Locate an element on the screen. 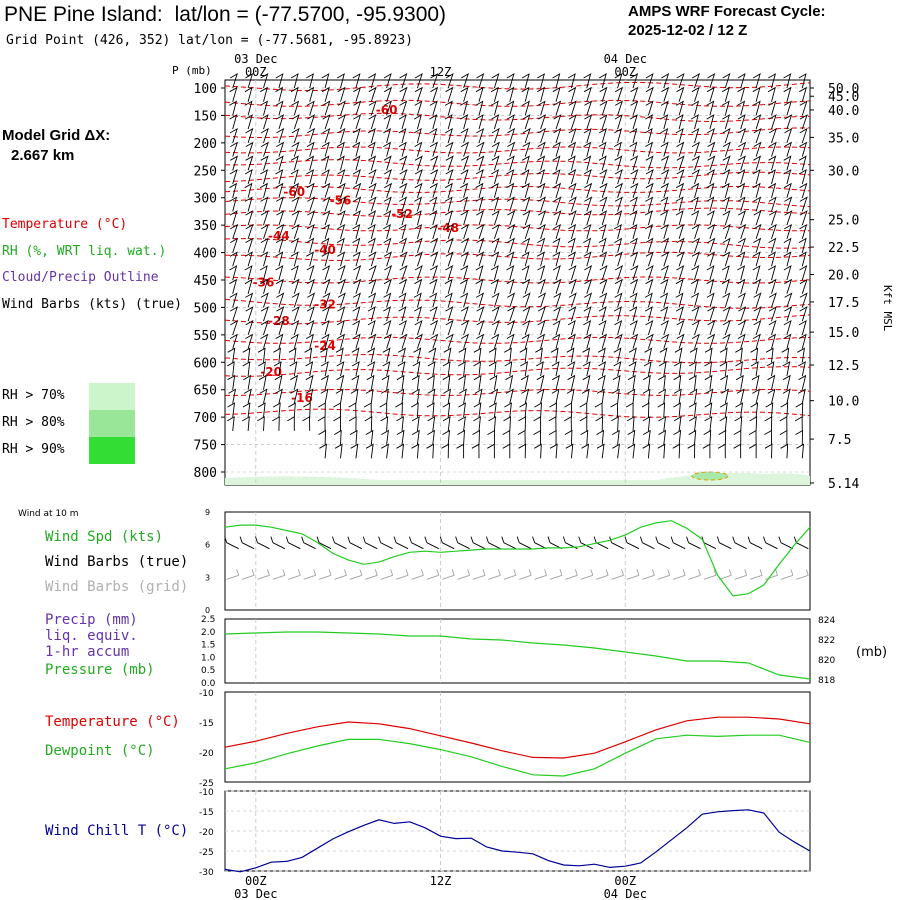  temp-tick-label: -10 is located at coordinates (206, 694).